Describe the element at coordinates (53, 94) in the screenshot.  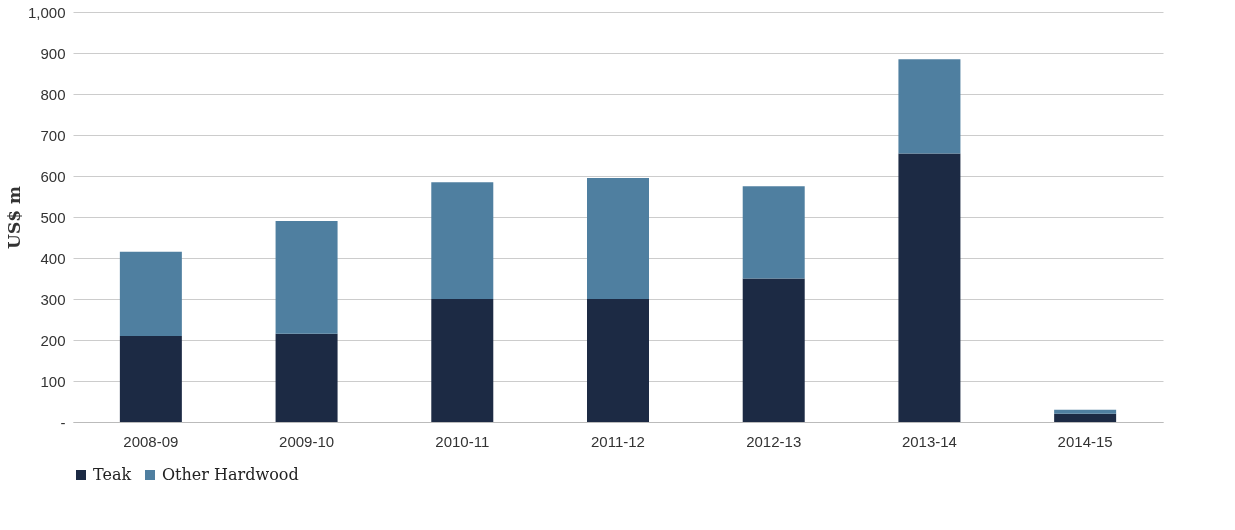
I see `y-tick-label: 800` at that location.